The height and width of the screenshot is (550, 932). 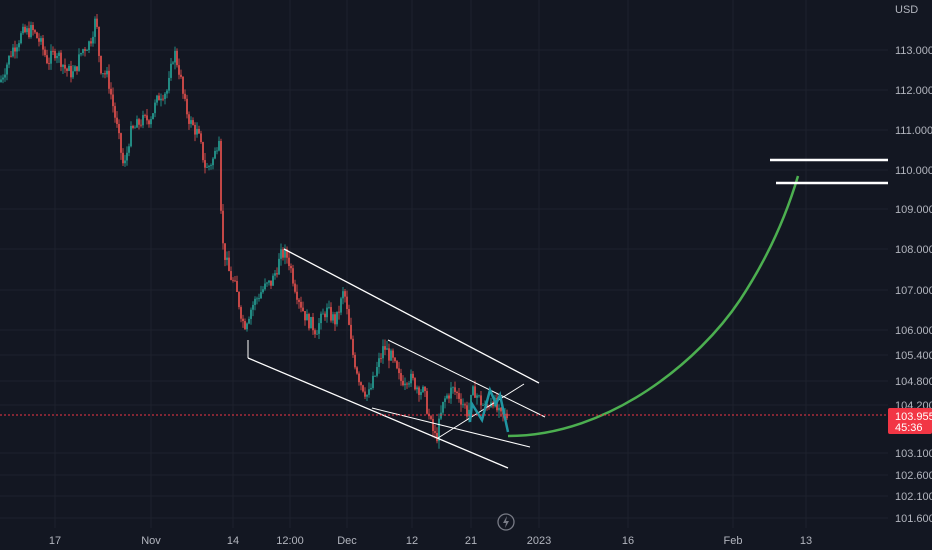 I want to click on time-tick-label: 17, so click(x=55, y=541).